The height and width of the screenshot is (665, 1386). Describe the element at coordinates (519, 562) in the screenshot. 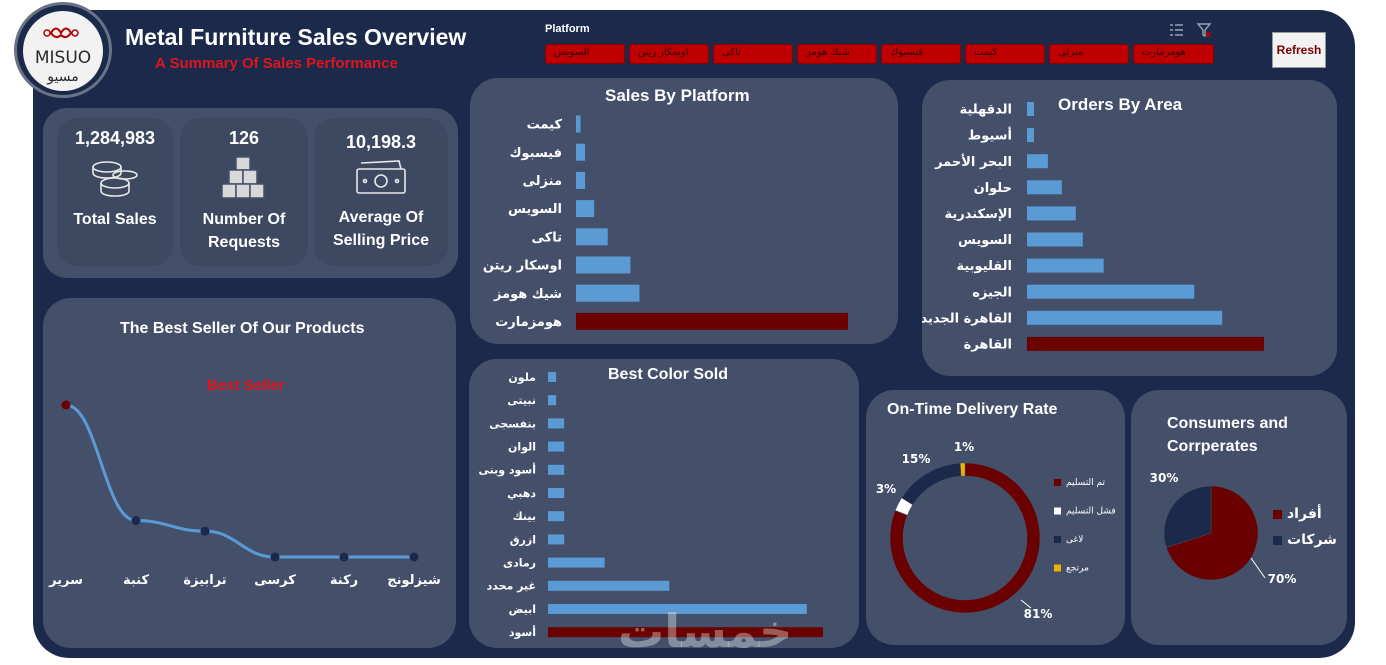

I see `category-label: رمادى` at that location.